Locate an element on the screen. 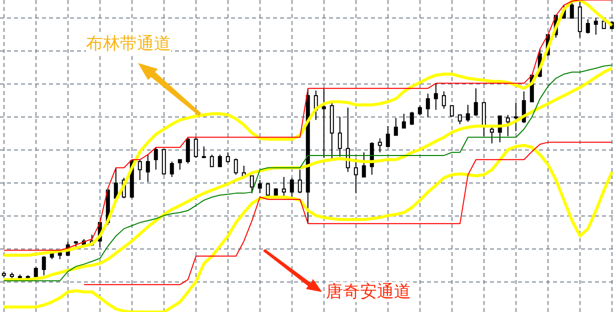  text: 唐奇安通道 is located at coordinates (368, 292).